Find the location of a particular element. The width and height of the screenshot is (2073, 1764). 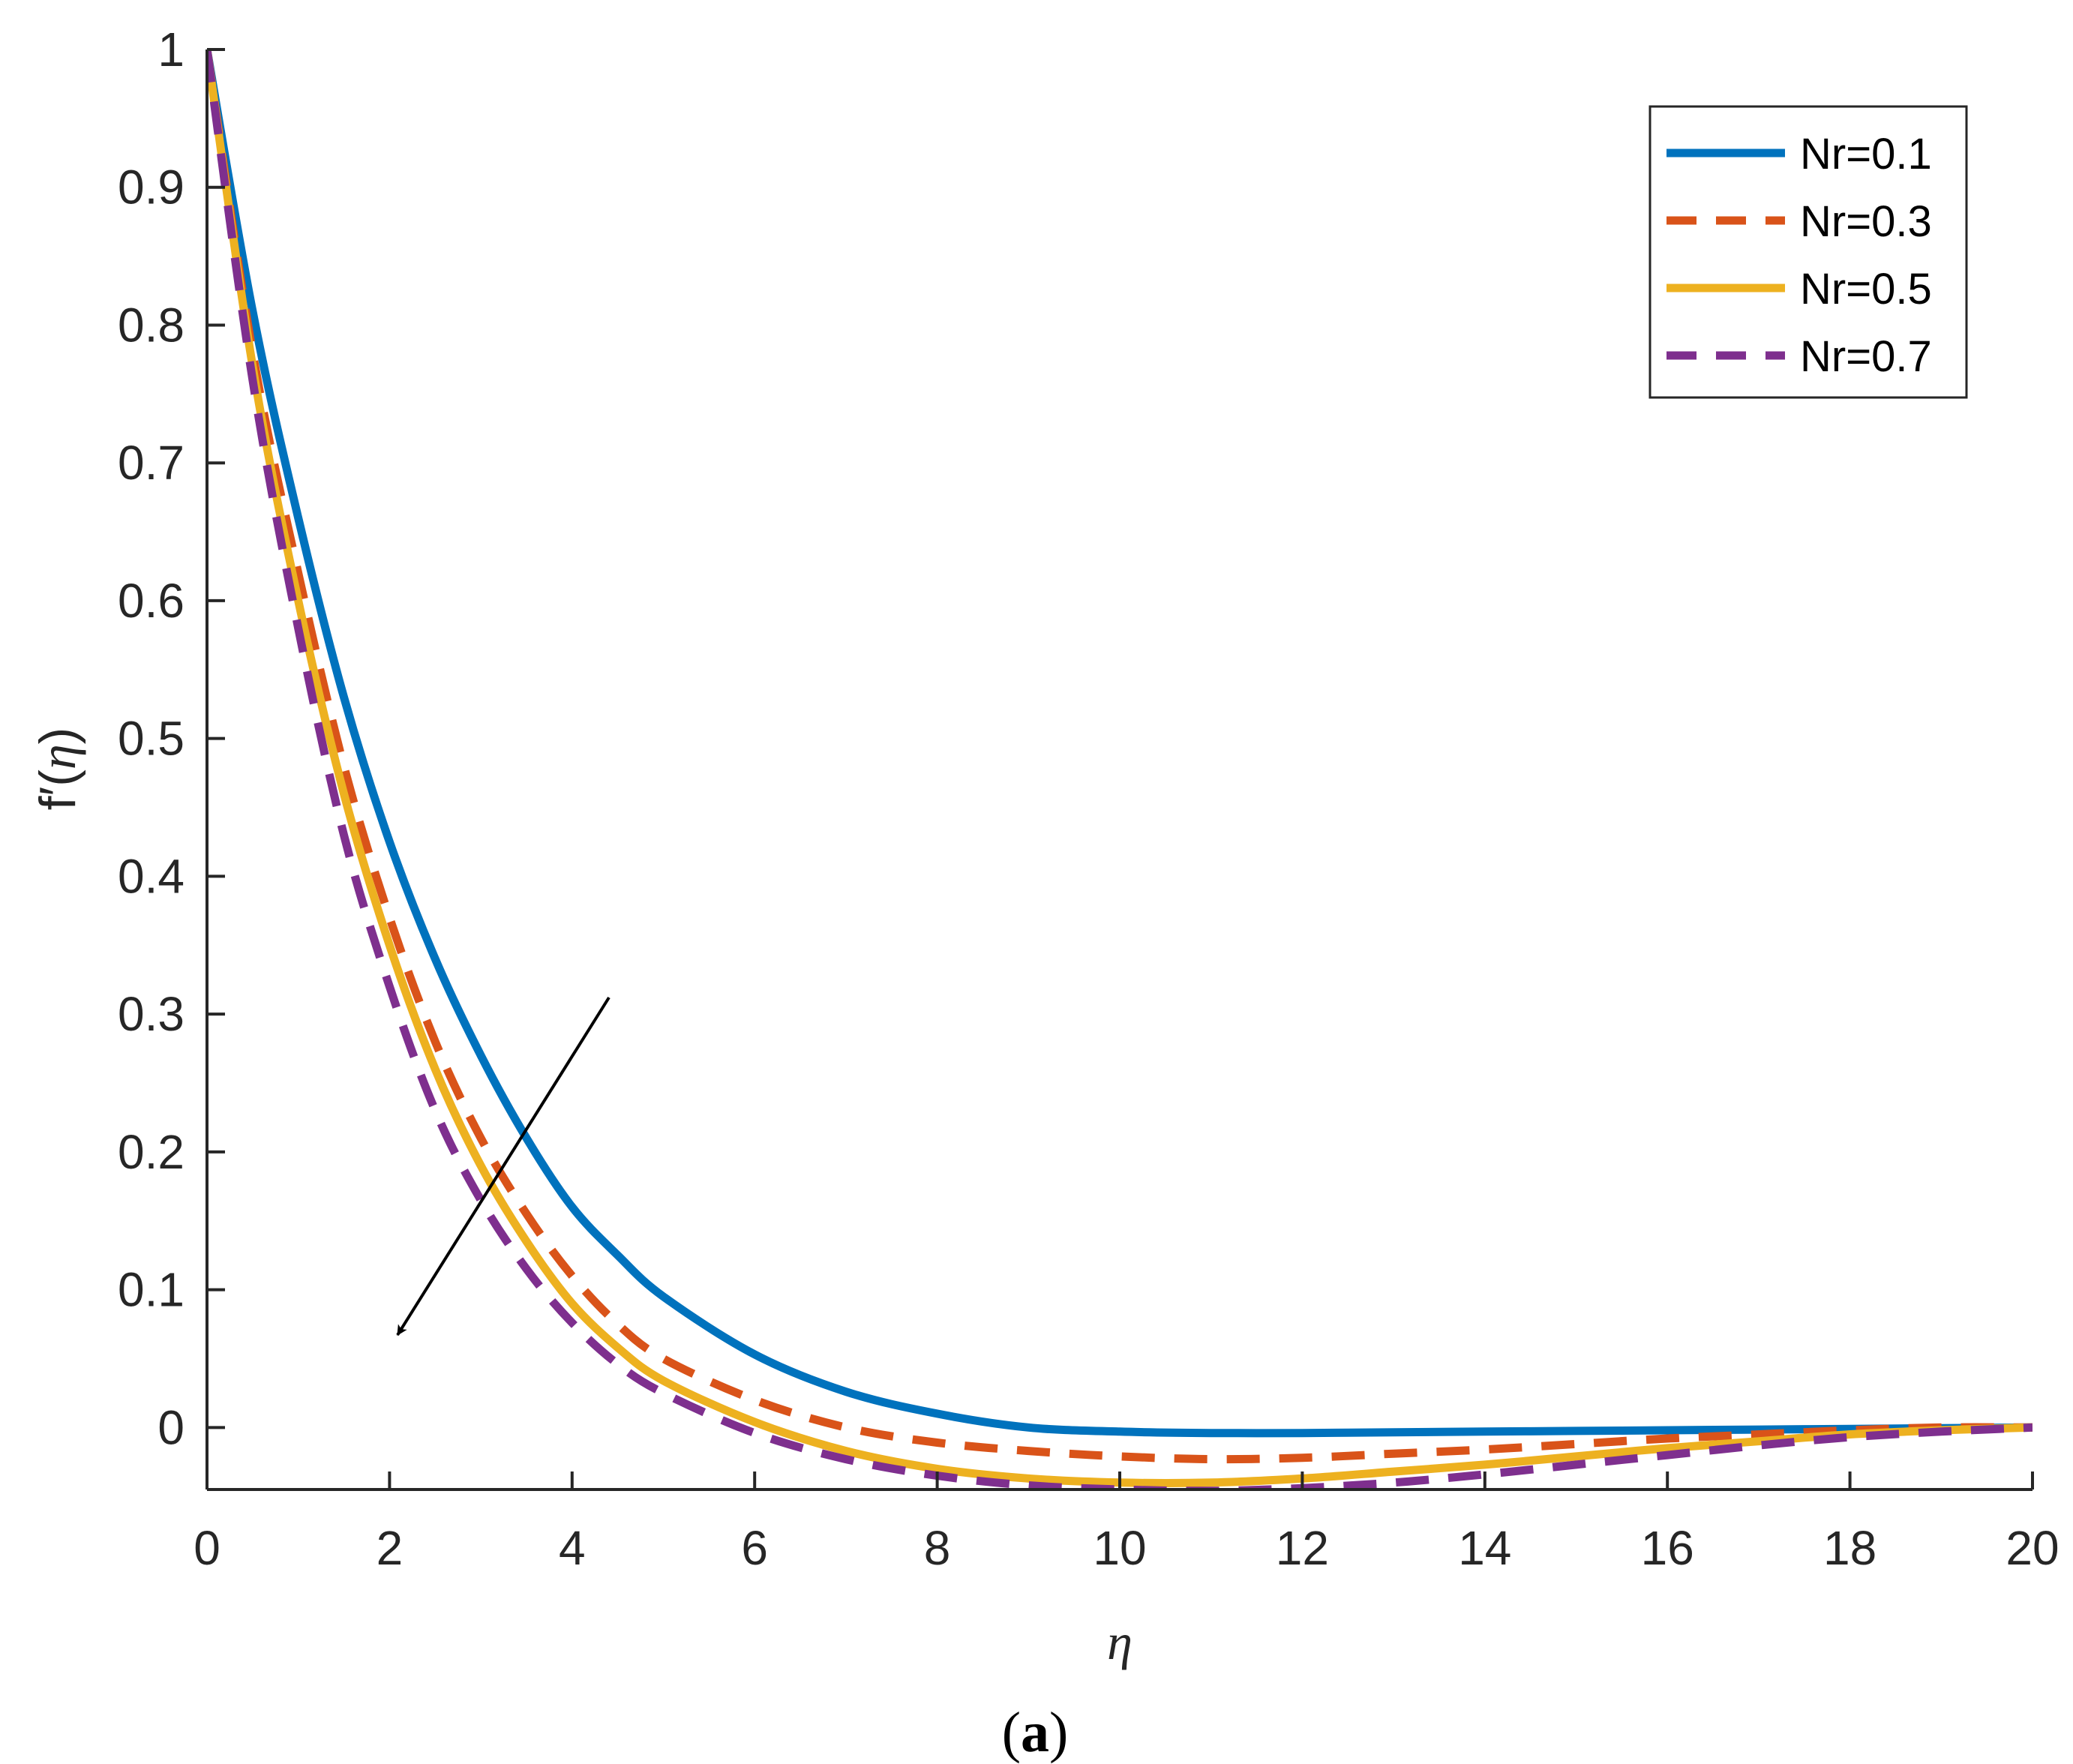

x-axis-title: η is located at coordinates (1119, 1641).